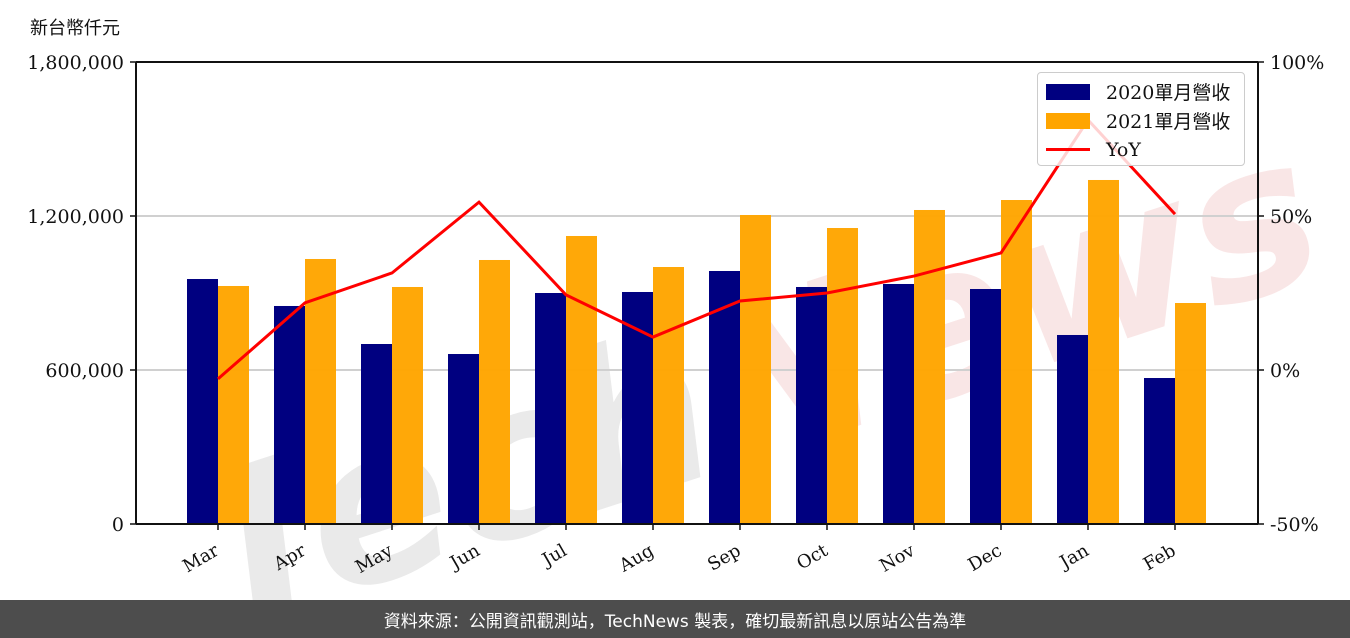 The width and height of the screenshot is (1350, 638). What do you see at coordinates (1160, 557) in the screenshot?
I see `x-tick-label: Feb` at bounding box center [1160, 557].